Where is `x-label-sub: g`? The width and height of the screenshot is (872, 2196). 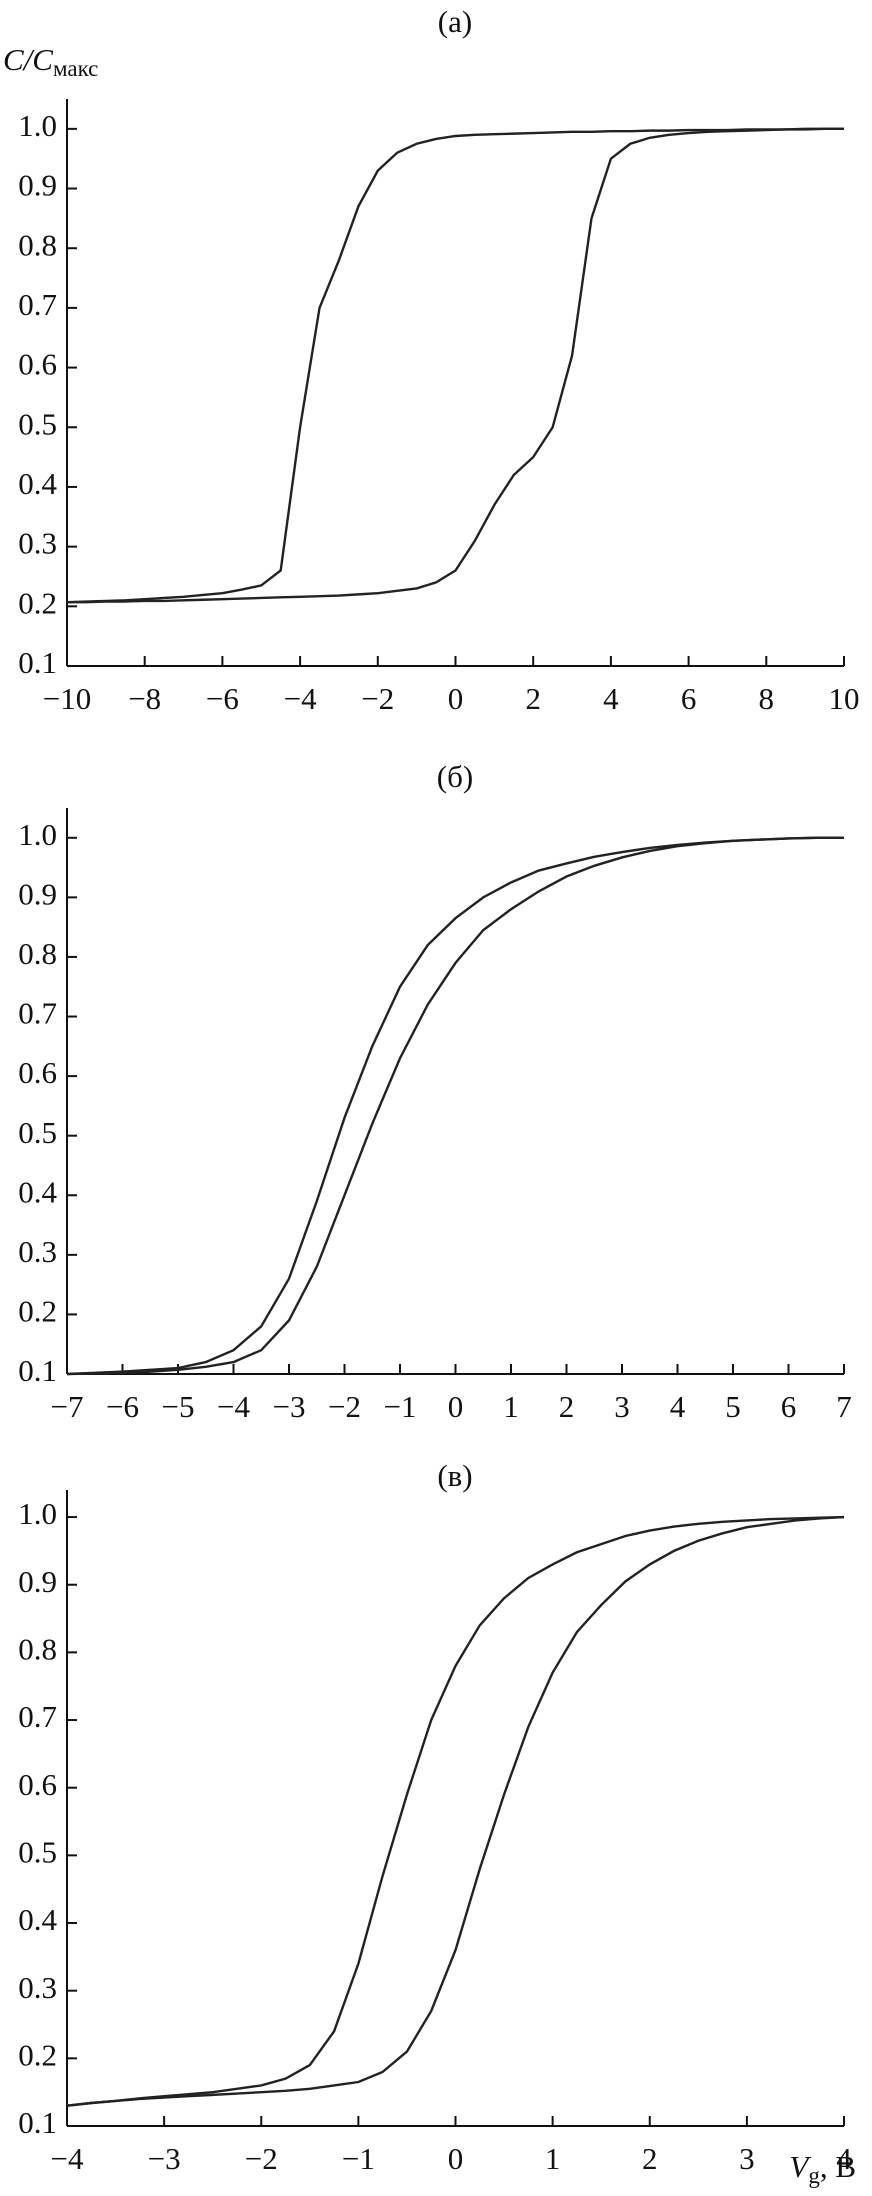 x-label-sub: g is located at coordinates (814, 2175).